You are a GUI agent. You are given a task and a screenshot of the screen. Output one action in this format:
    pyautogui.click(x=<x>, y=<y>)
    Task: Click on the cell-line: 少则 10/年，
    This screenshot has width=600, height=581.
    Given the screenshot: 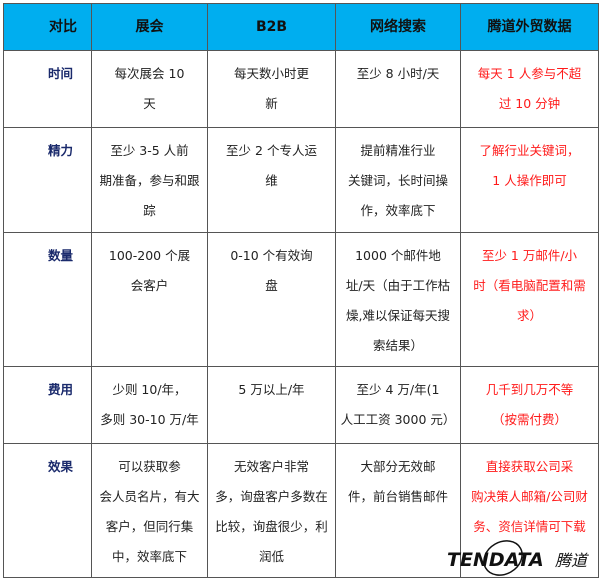 What is the action you would take?
    pyautogui.click(x=149, y=389)
    